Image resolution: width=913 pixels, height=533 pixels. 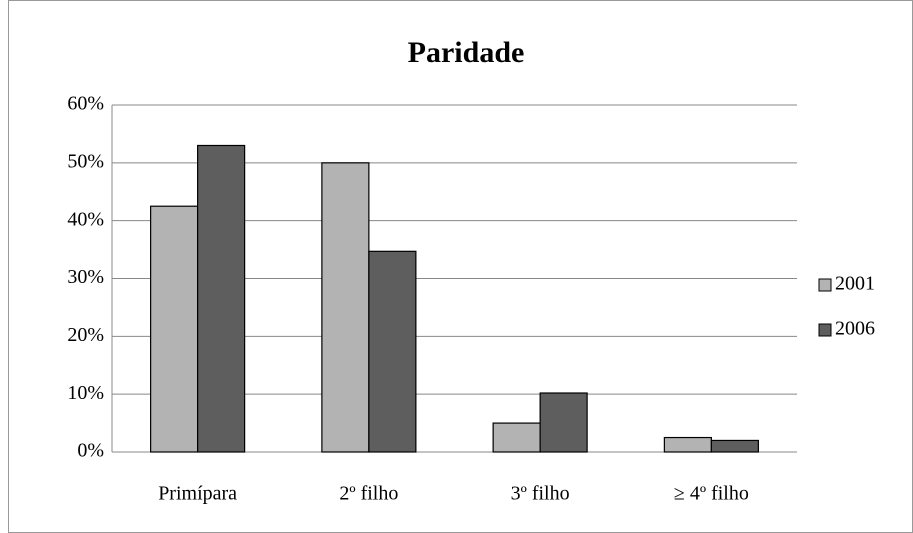 I want to click on x-tick-label: Primípara, so click(x=197, y=494).